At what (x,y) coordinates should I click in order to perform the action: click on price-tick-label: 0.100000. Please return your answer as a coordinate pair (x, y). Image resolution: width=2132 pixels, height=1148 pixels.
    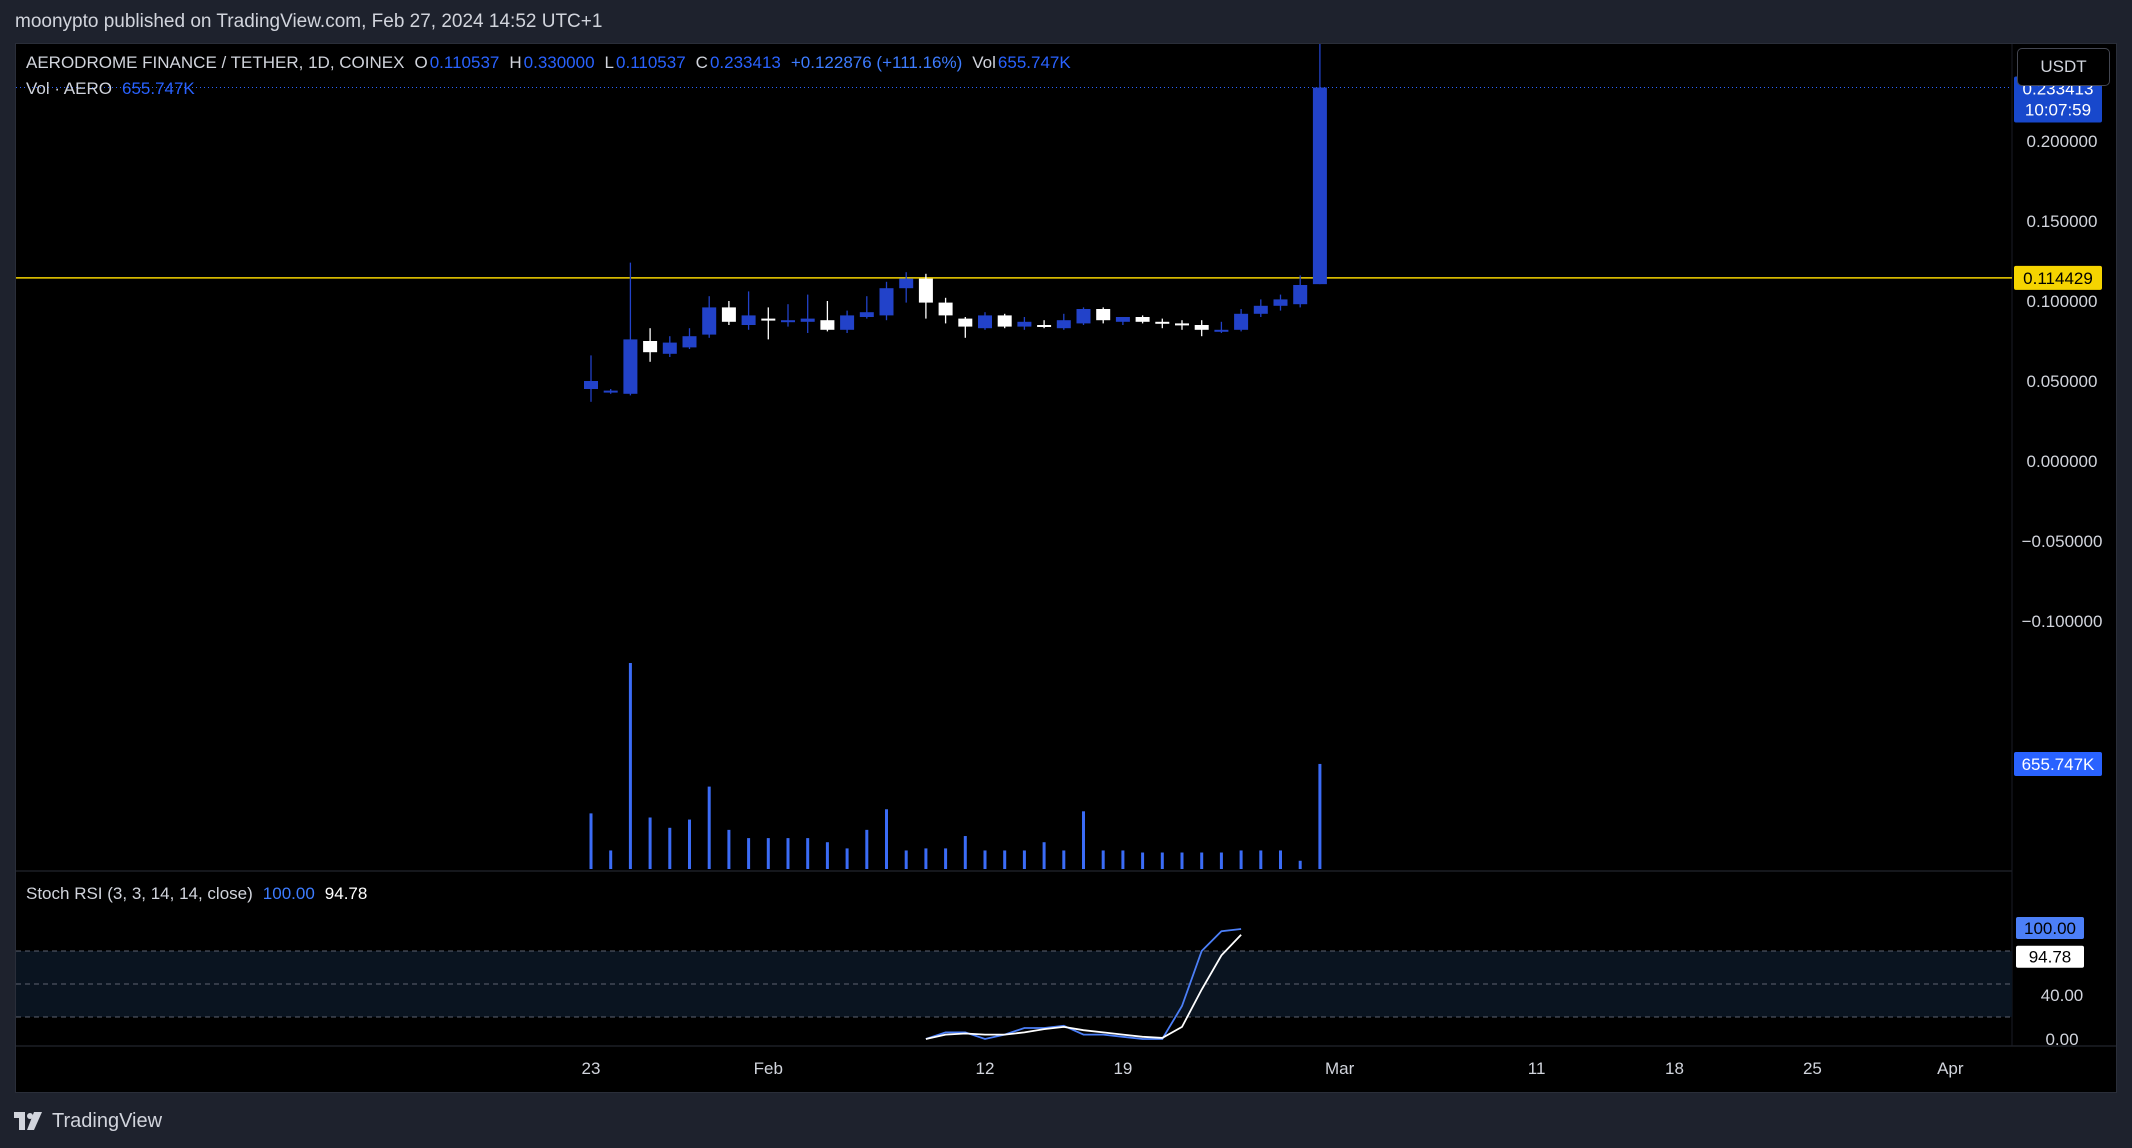
    Looking at the image, I should click on (2062, 301).